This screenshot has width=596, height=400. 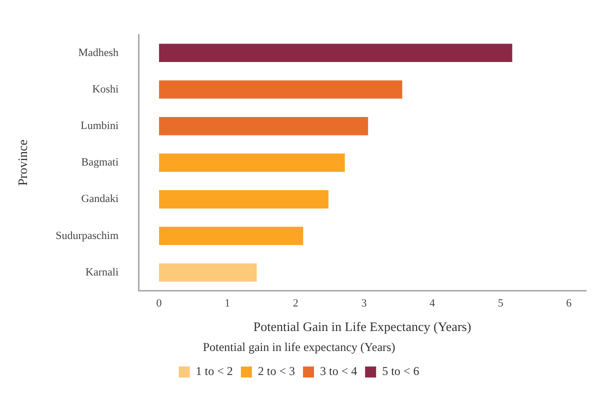 I want to click on y-tick-label: Karnali, so click(x=102, y=272).